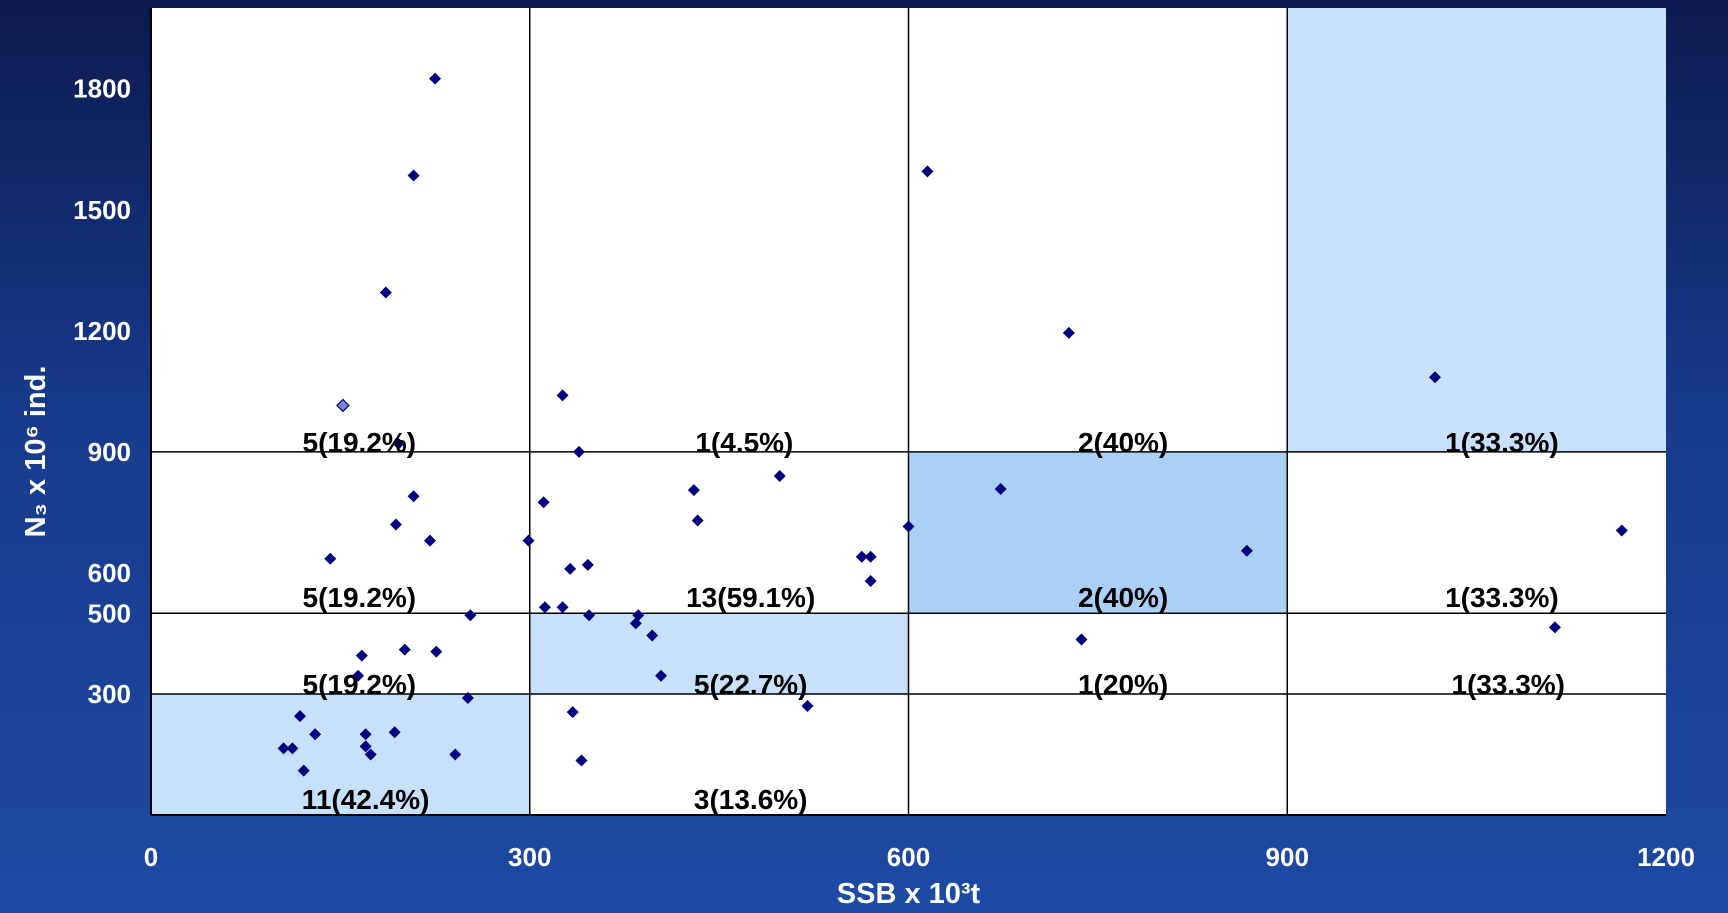 This screenshot has height=913, width=1728. I want to click on cell-label-1: 1(4.5%), so click(744, 442).